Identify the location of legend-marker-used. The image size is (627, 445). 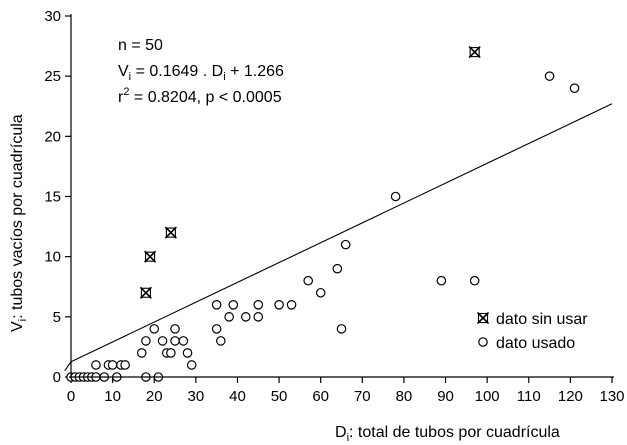
(483, 342).